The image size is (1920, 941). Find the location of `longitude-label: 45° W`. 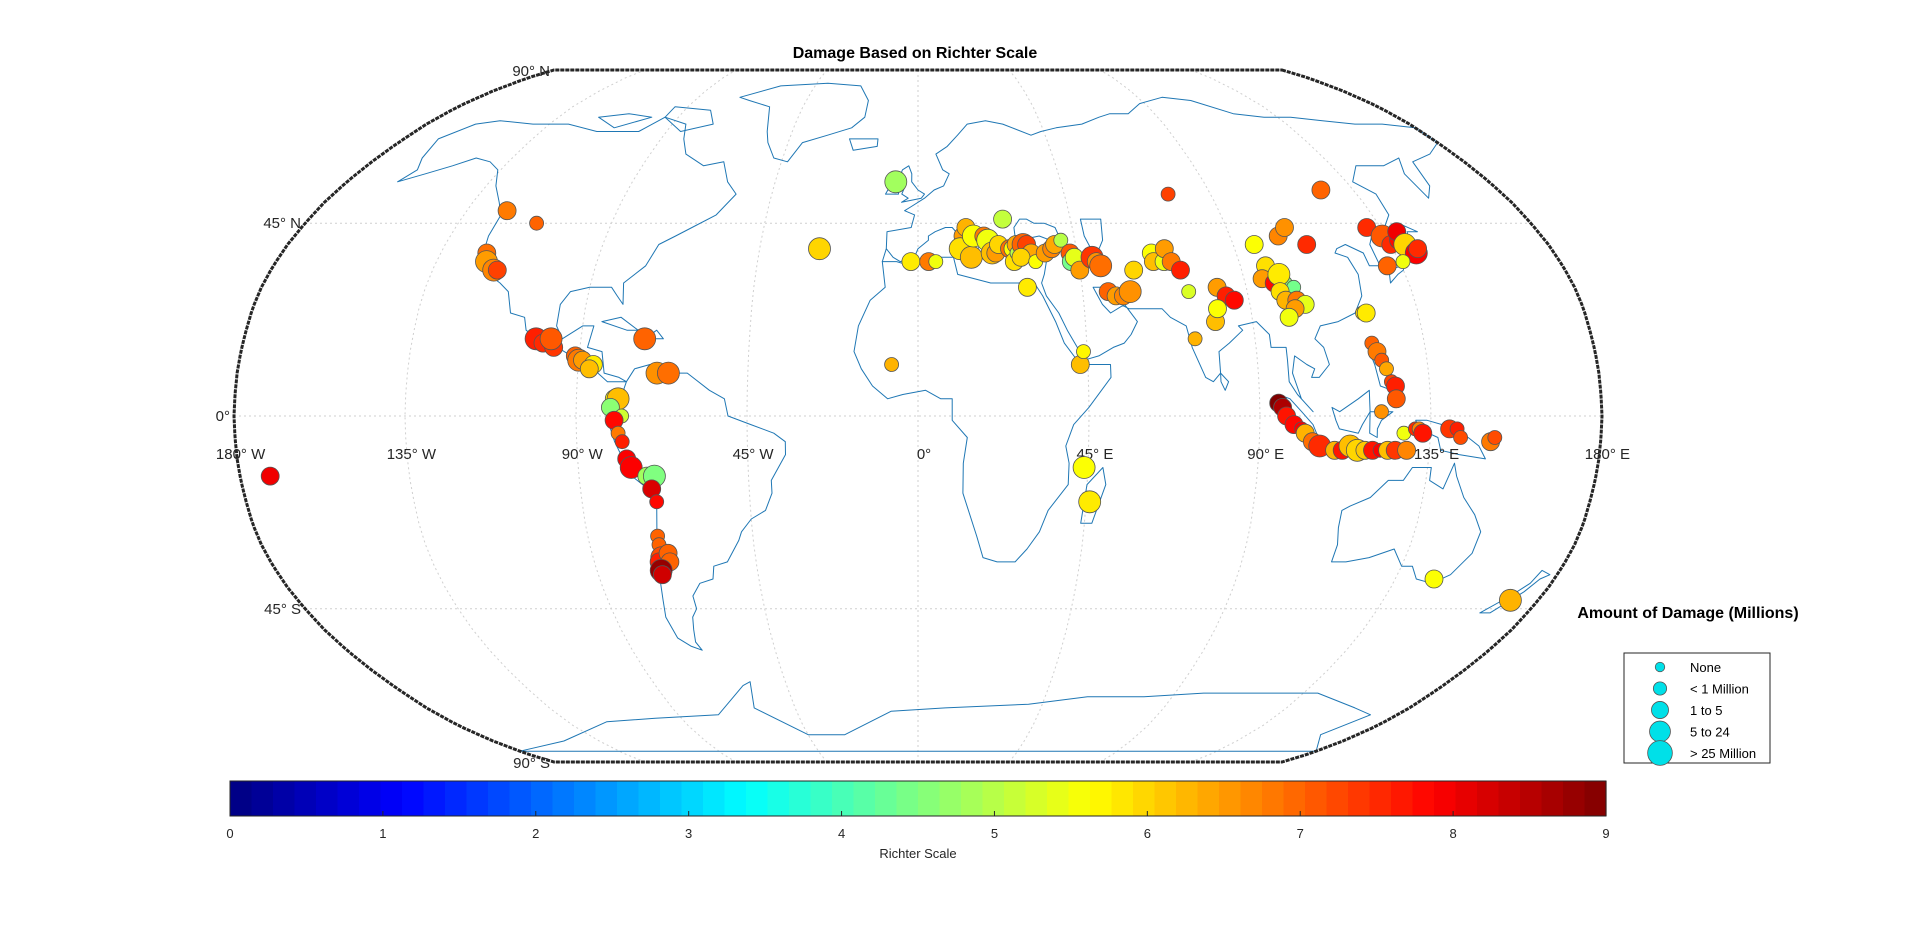

longitude-label: 45° W is located at coordinates (754, 454).